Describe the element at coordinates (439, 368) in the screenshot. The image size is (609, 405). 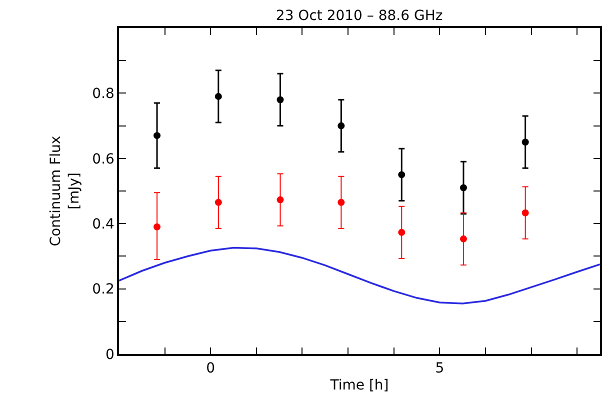
I see `x-tick-label: 5` at that location.